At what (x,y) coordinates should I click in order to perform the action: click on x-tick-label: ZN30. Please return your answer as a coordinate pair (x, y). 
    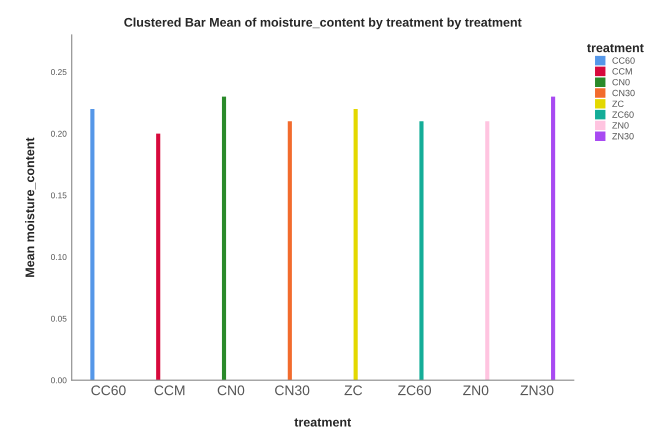
    Looking at the image, I should click on (537, 390).